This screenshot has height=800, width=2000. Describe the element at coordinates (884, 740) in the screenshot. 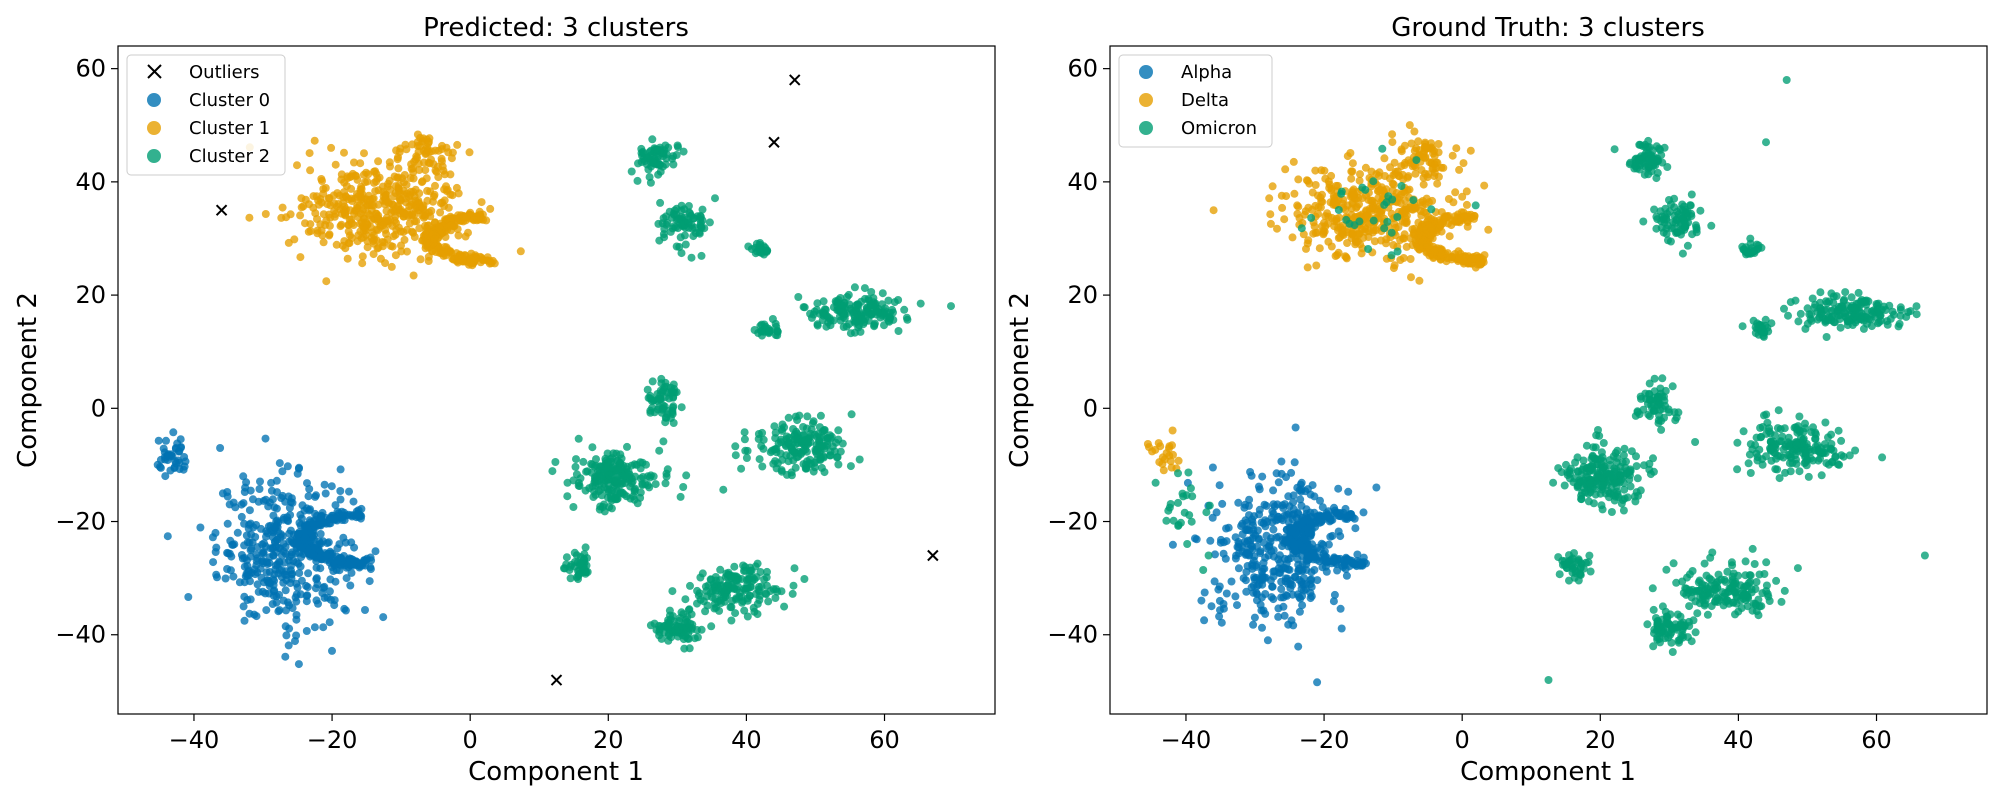

I see `x-tick-label: 60` at that location.